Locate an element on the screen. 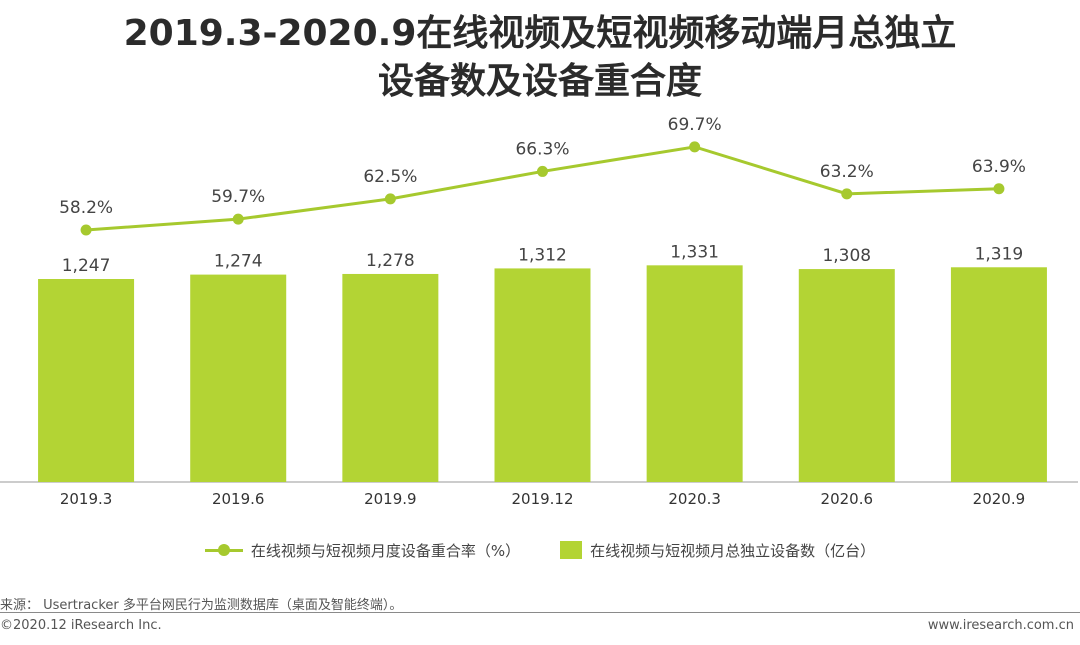 The width and height of the screenshot is (1080, 645). bar-2020.6 is located at coordinates (846, 375).